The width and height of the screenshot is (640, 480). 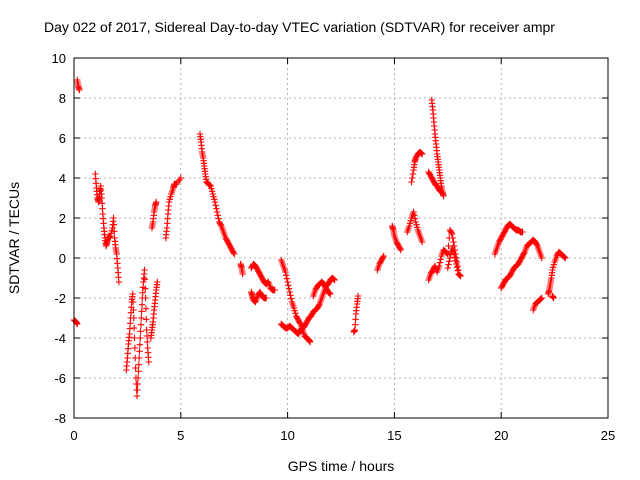 I want to click on y-tick-label: 2, so click(x=62, y=218).